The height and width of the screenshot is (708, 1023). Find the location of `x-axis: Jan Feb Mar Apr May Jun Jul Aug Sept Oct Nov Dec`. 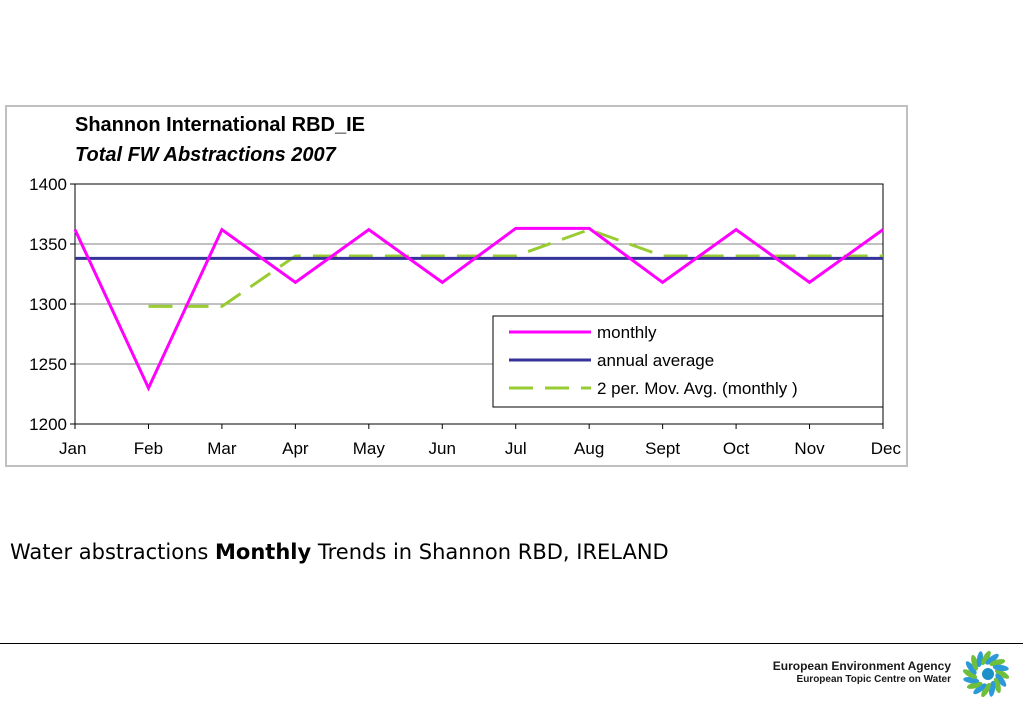

x-axis: Jan Feb Mar Apr May Jun Jul Aug Sept Oct Nov Dec is located at coordinates (480, 441).